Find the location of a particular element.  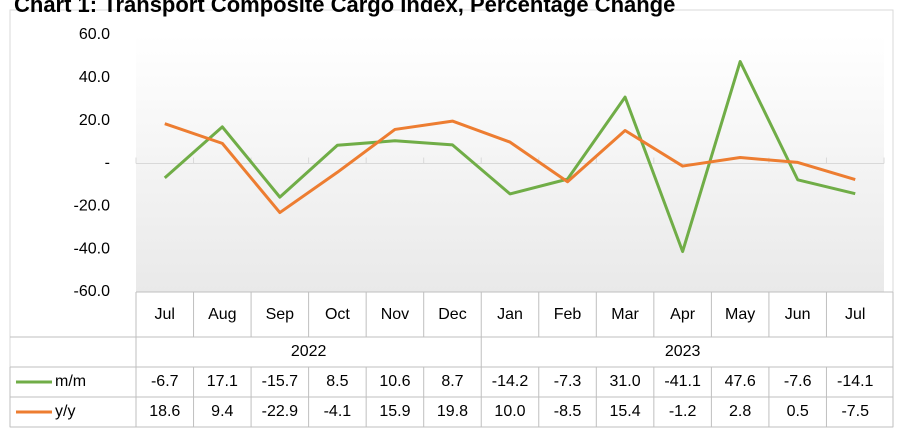

legend-label: m/m is located at coordinates (70, 381).